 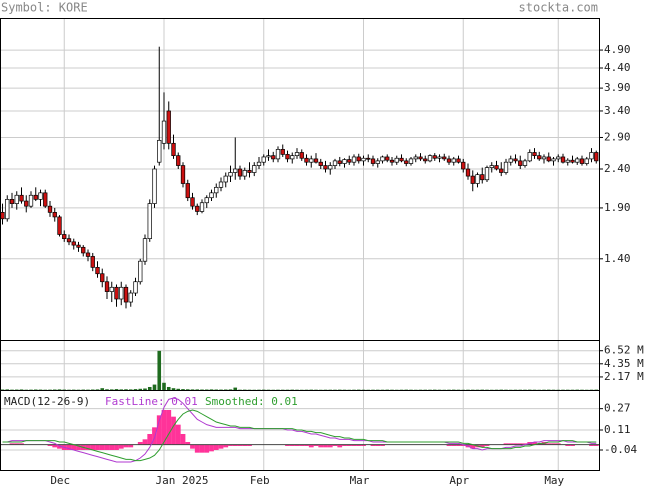 What do you see at coordinates (617, 408) in the screenshot?
I see `y-tick-label: 0.27` at bounding box center [617, 408].